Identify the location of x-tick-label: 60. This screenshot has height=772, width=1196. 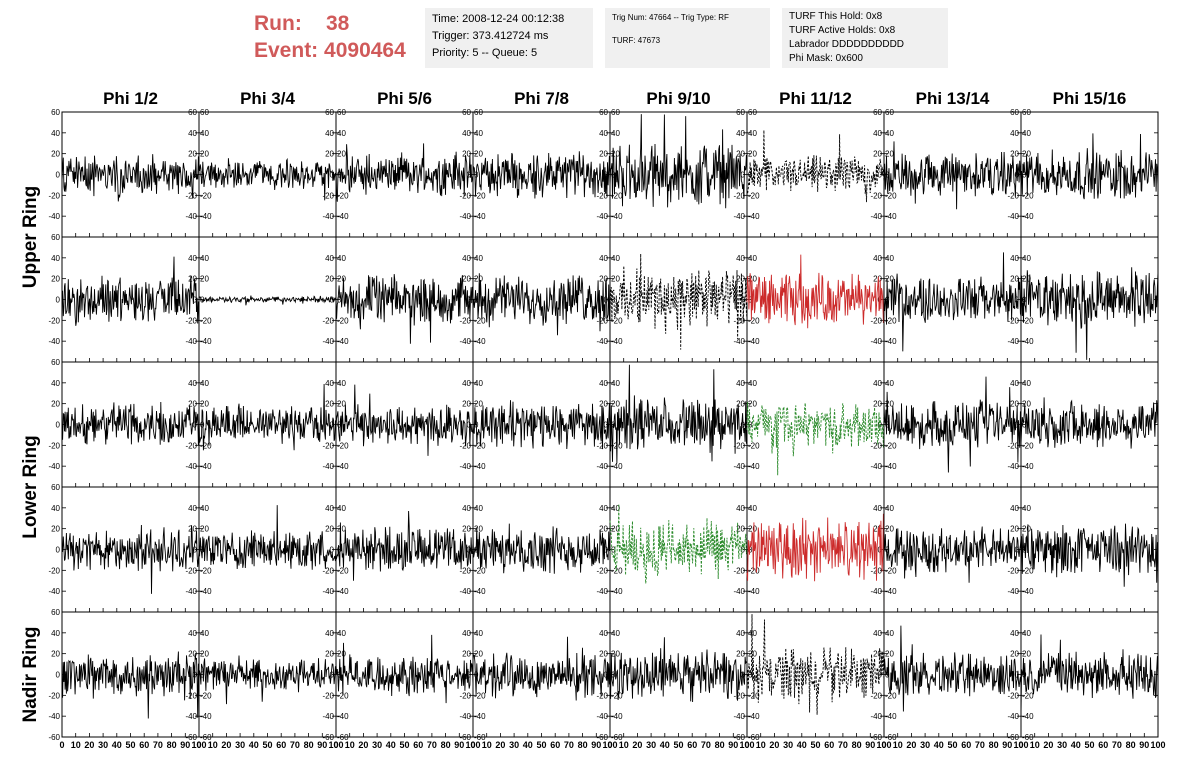
(966, 745).